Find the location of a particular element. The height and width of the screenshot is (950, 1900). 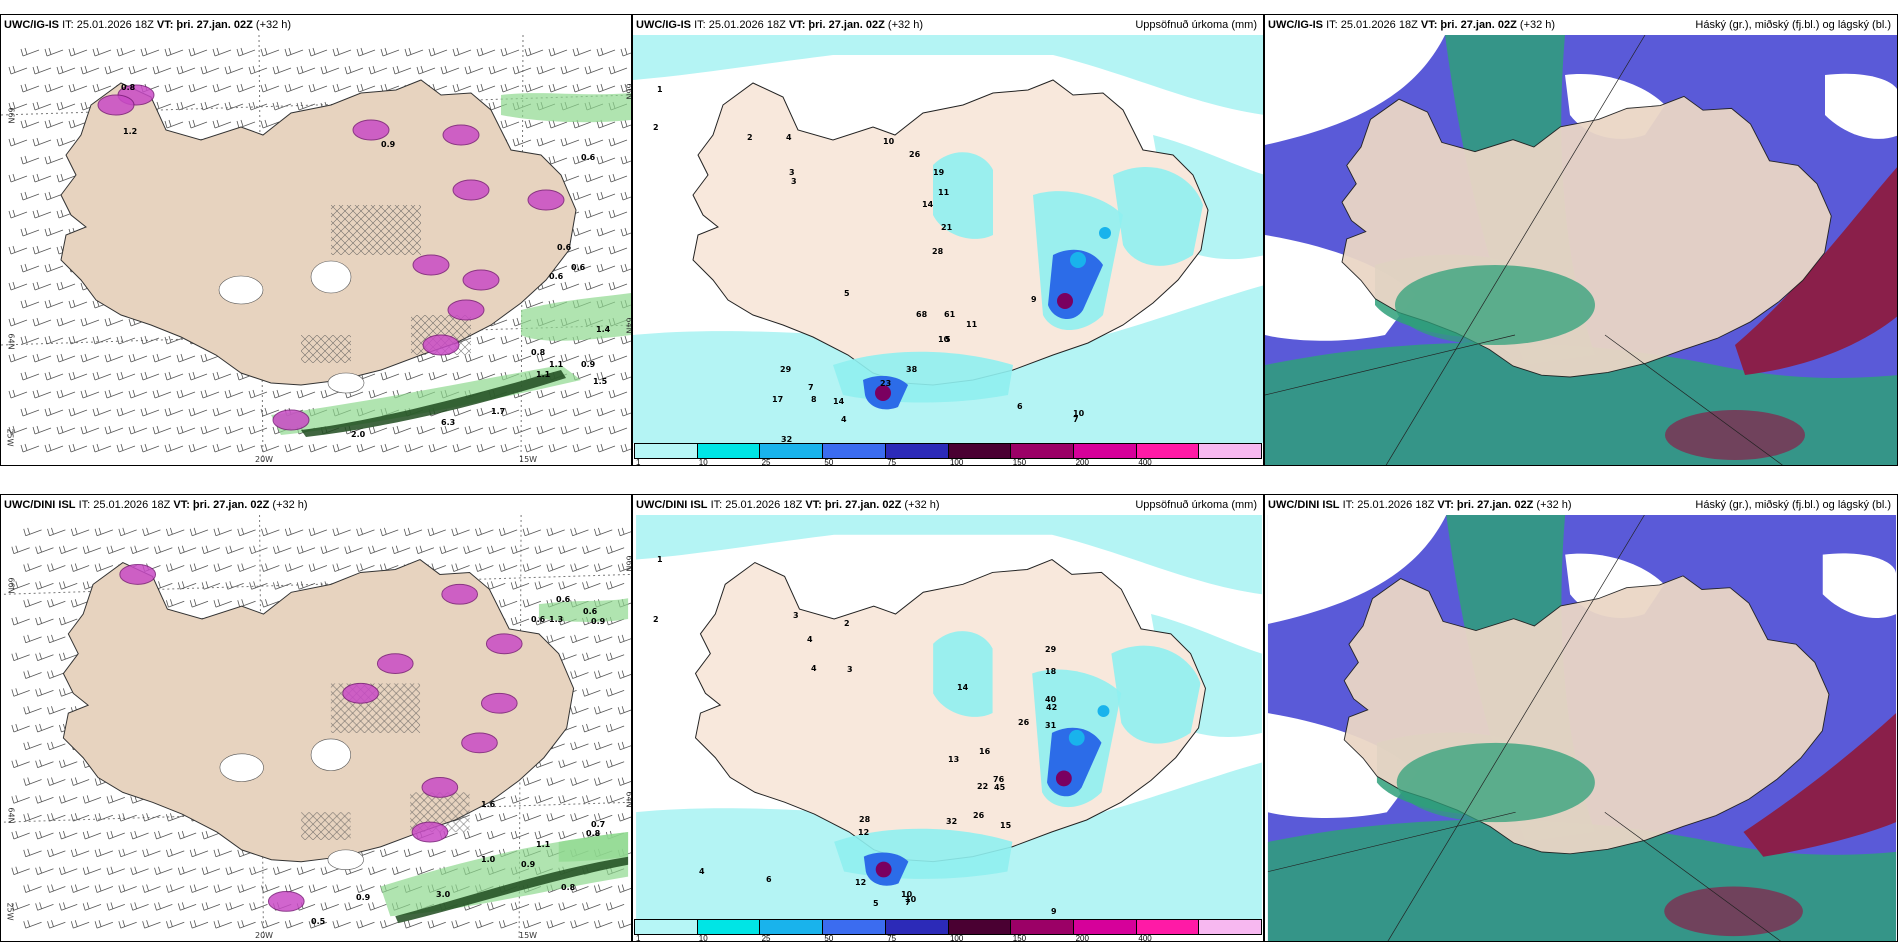

value-label: 10 is located at coordinates (911, 899).